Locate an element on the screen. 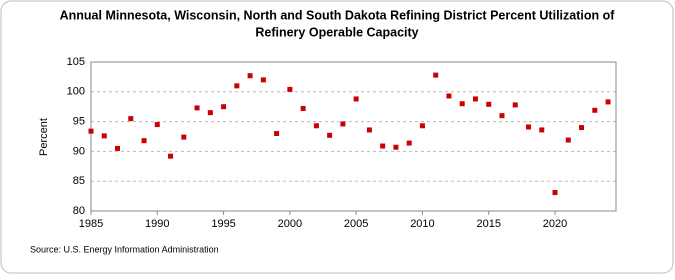  y-tick-label: 95 is located at coordinates (79, 122).